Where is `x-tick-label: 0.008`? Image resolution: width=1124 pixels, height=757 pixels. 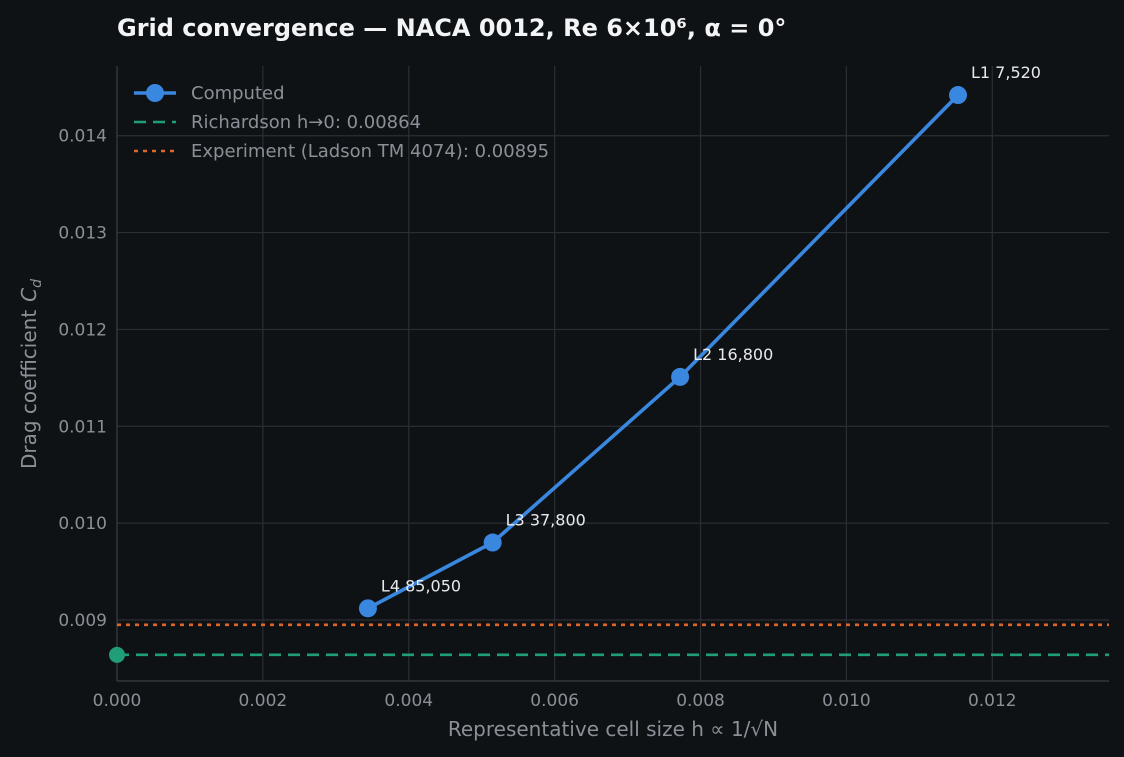 x-tick-label: 0.008 is located at coordinates (700, 701).